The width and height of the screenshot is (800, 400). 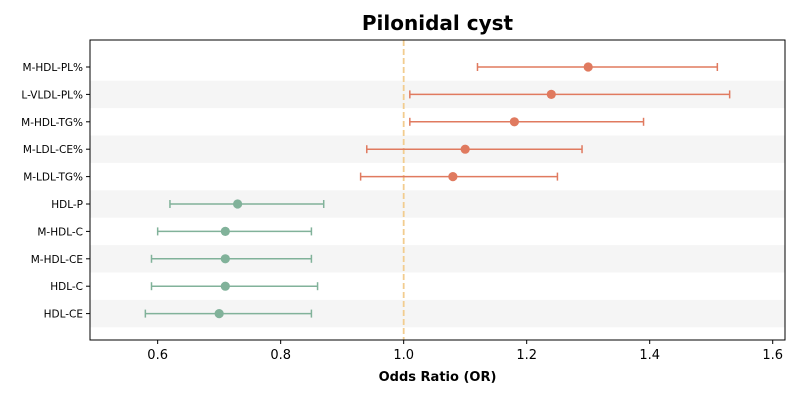 I want to click on x-tick-label: 1.2, so click(x=526, y=355).